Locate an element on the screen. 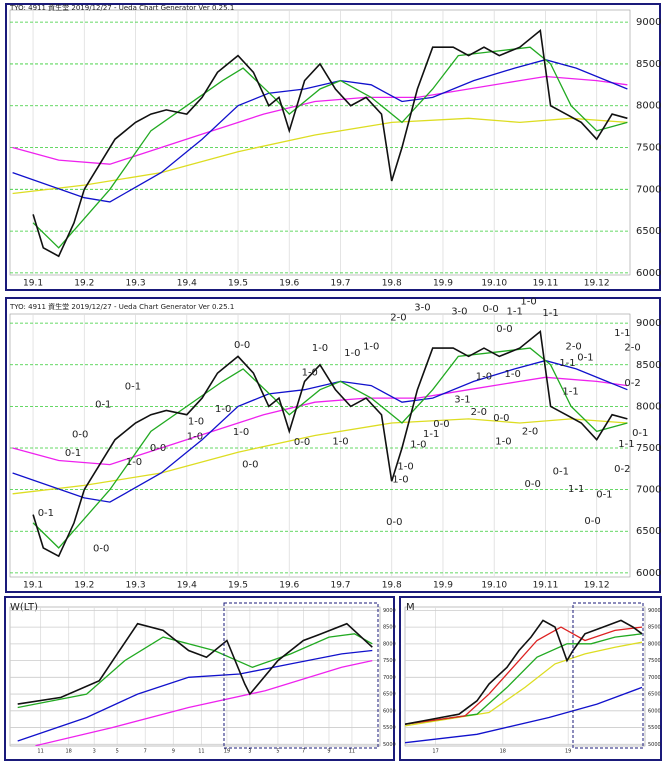  y-tick-label: 5000 is located at coordinates (389, 745).